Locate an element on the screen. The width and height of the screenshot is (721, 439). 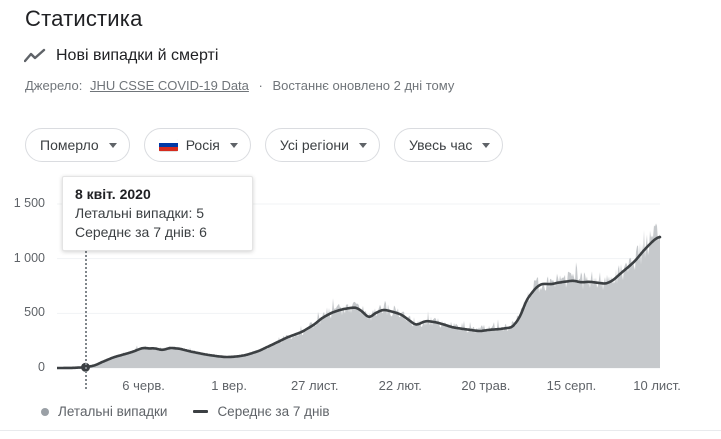
metric-filter-label: Померло is located at coordinates (69, 145).